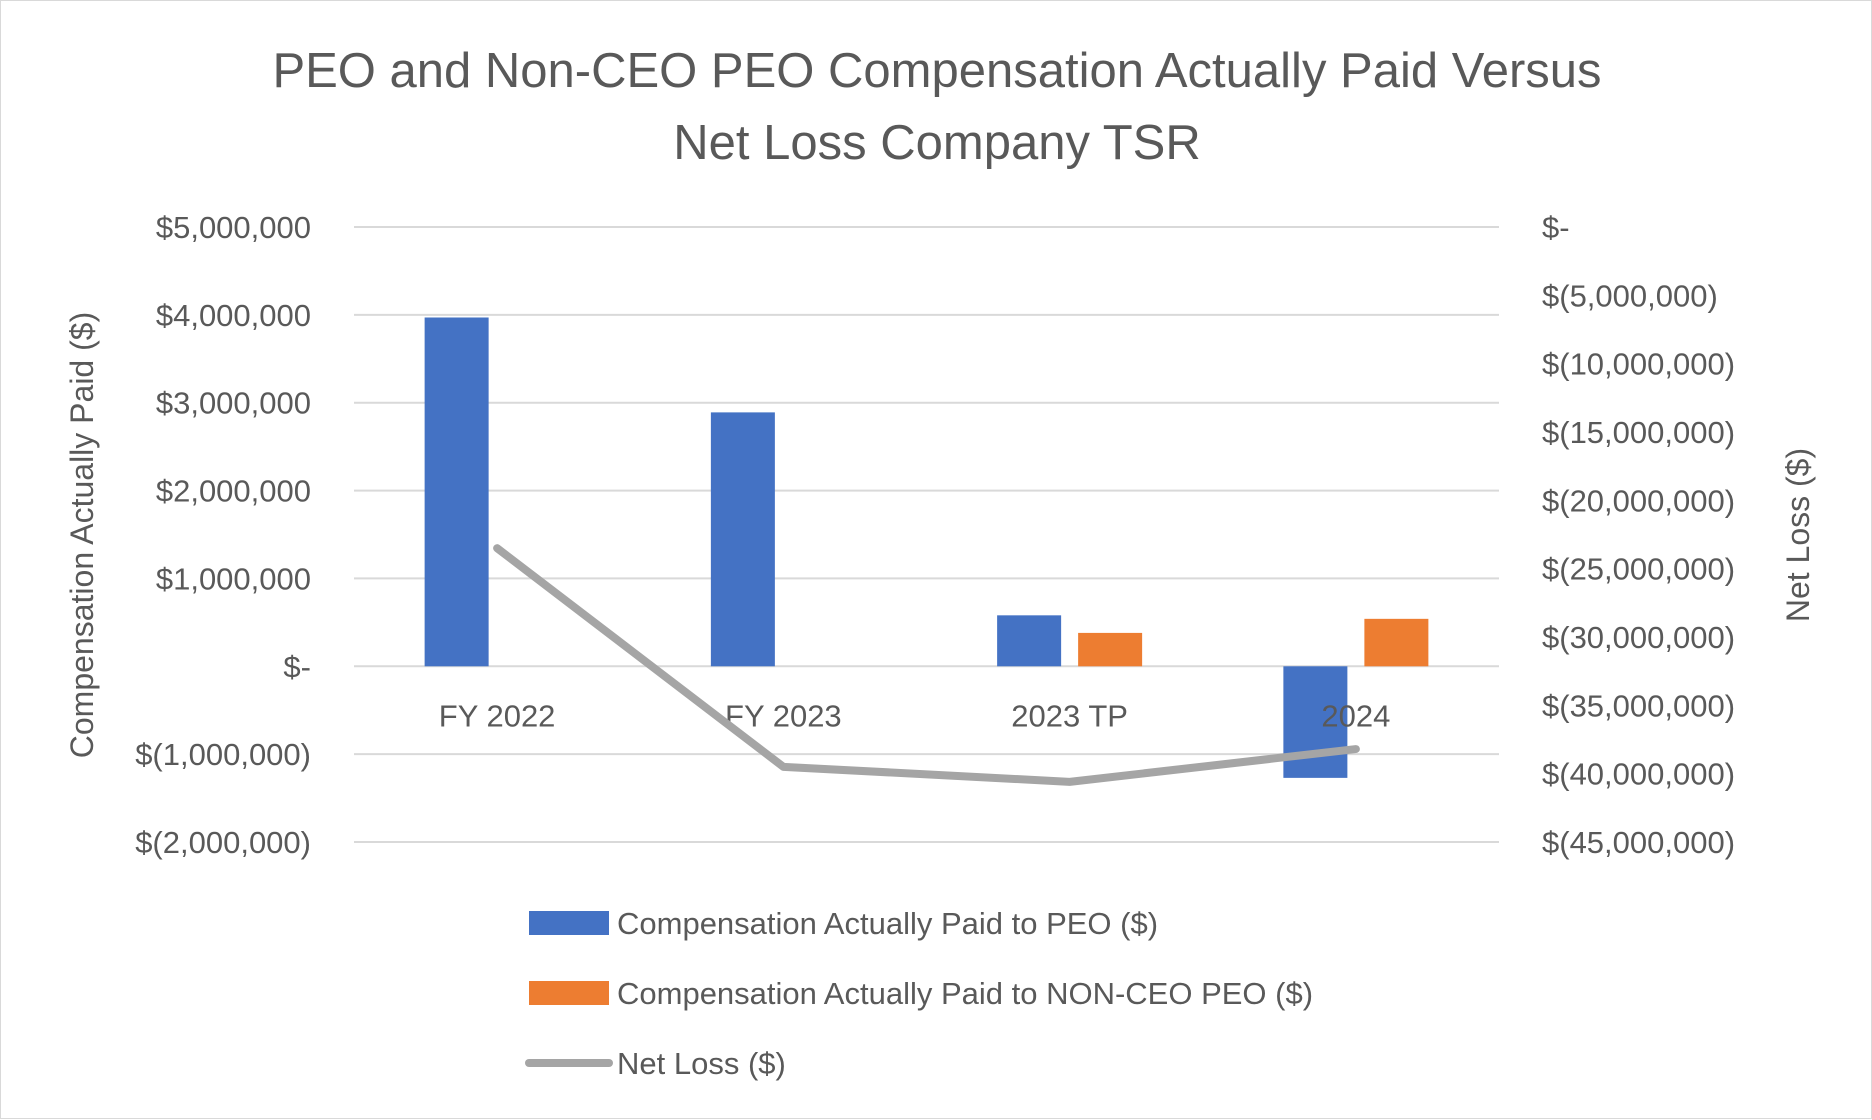  Describe the element at coordinates (233, 315) in the screenshot. I see `left-tick-label: $4,000,000` at that location.